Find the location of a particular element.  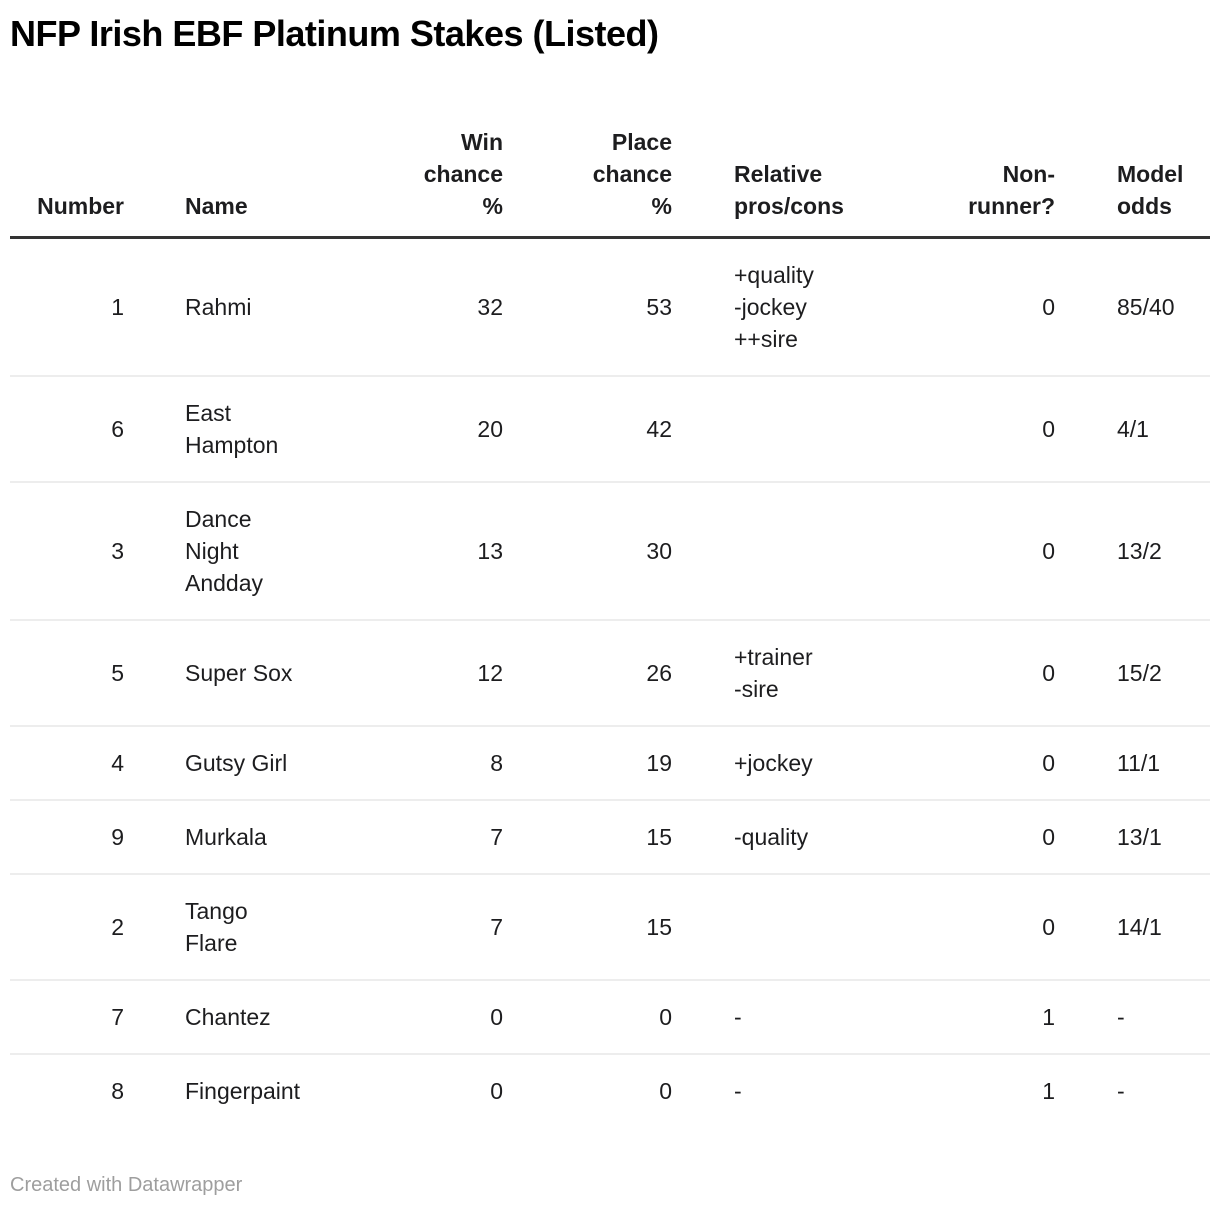

table-row: 9 Murkala 7 15 -quality 0 13/1 is located at coordinates (610, 837).